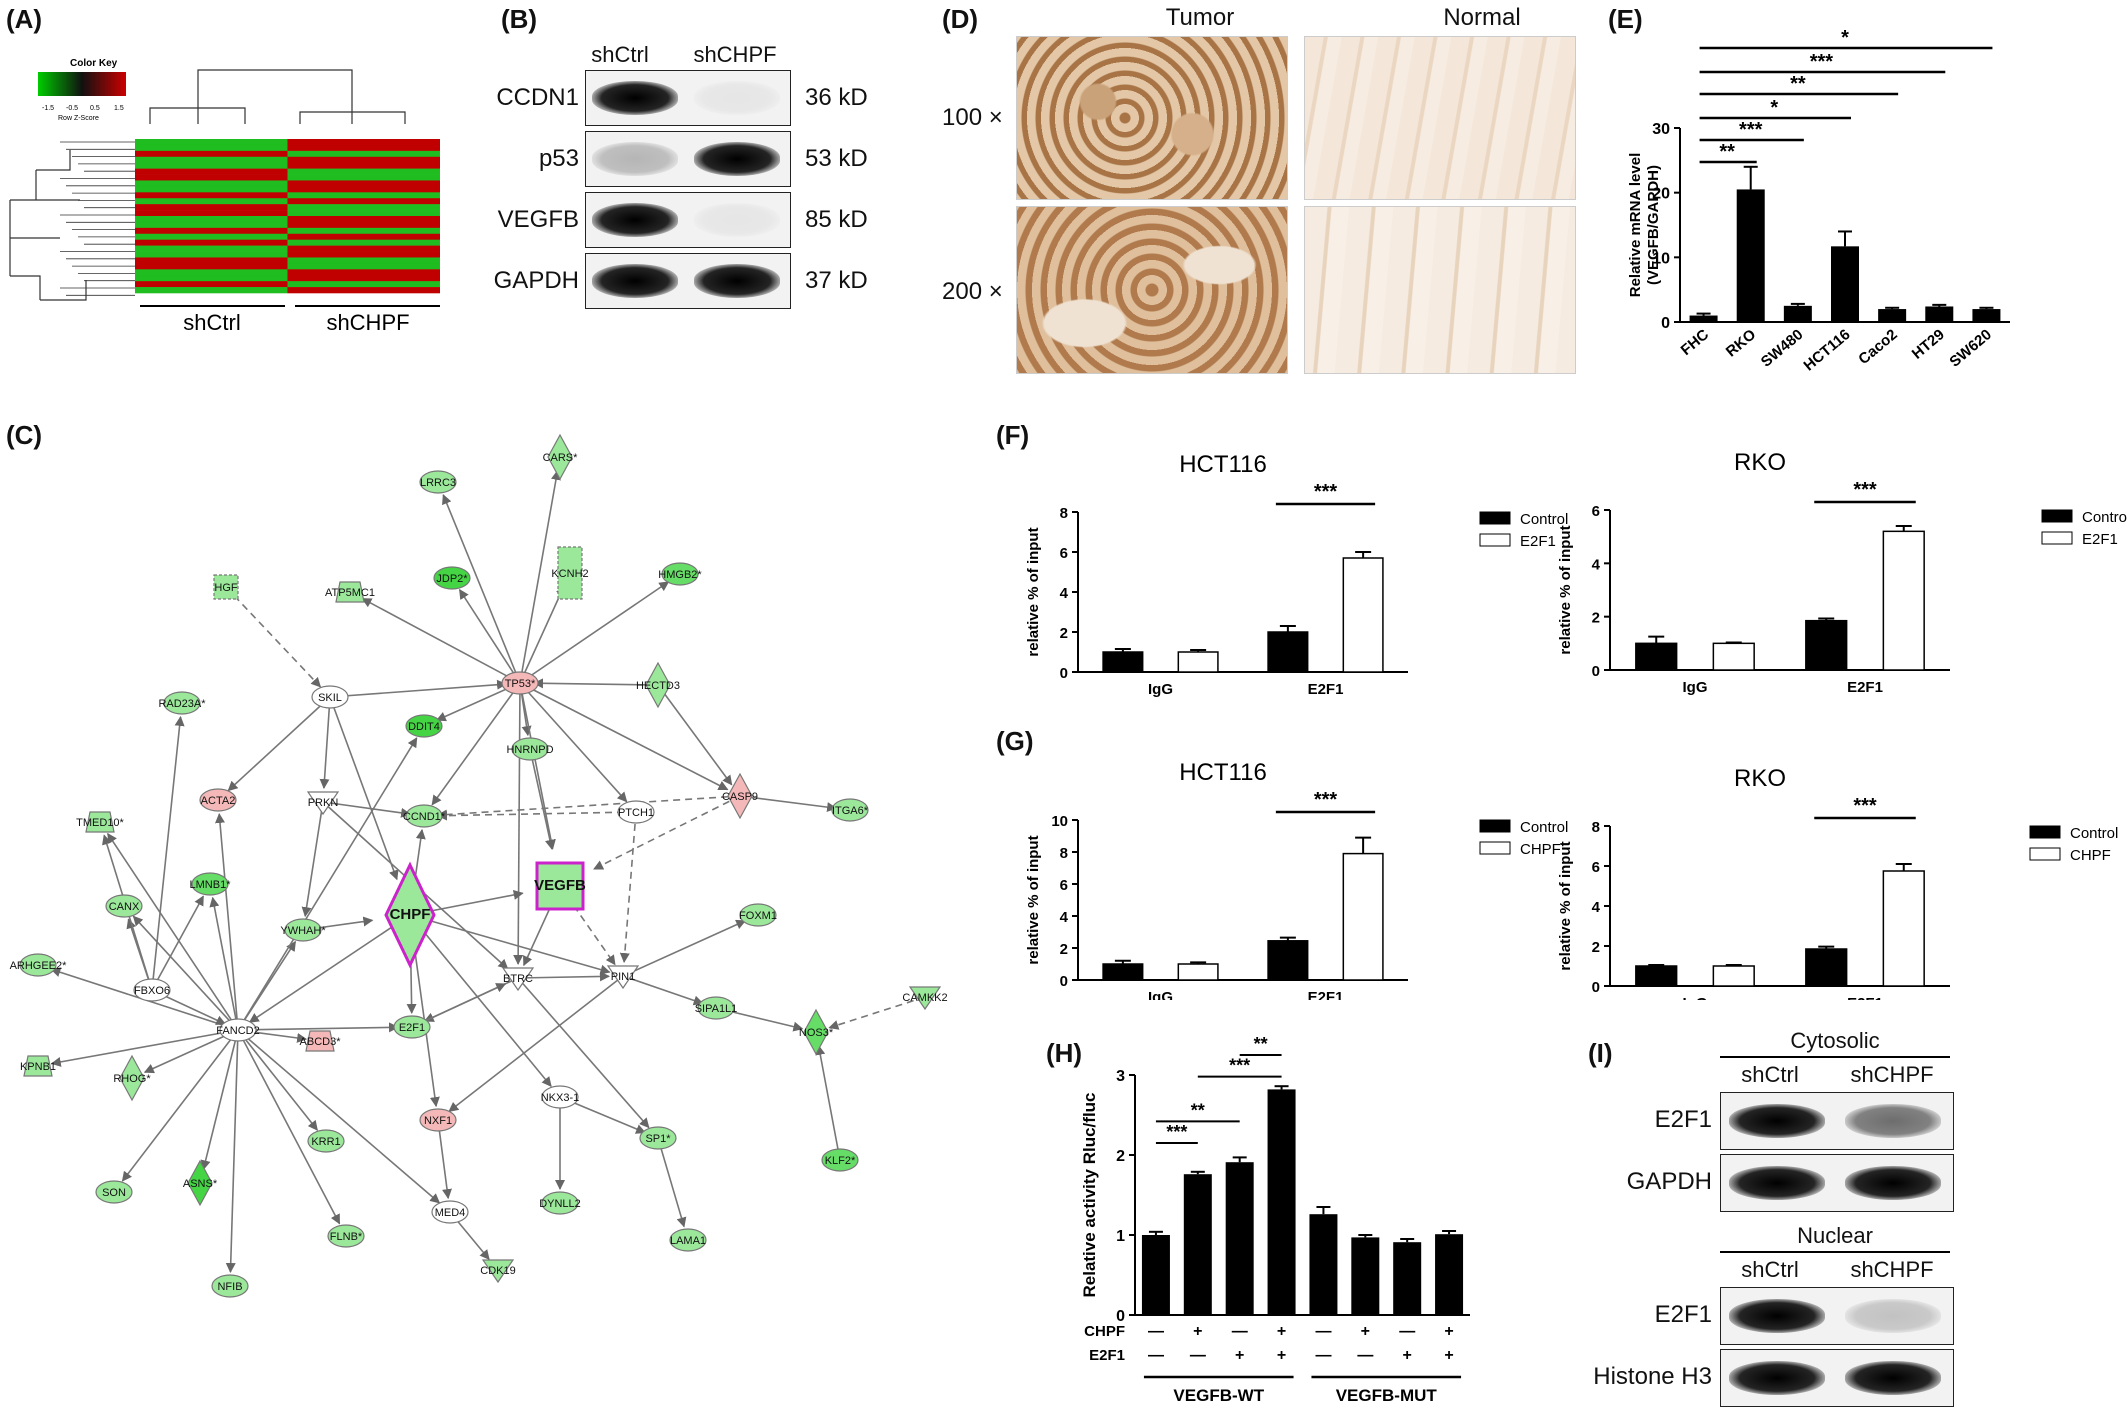 The height and width of the screenshot is (1410, 2128). What do you see at coordinates (48, 225) in the screenshot?
I see `row-dendrogram` at bounding box center [48, 225].